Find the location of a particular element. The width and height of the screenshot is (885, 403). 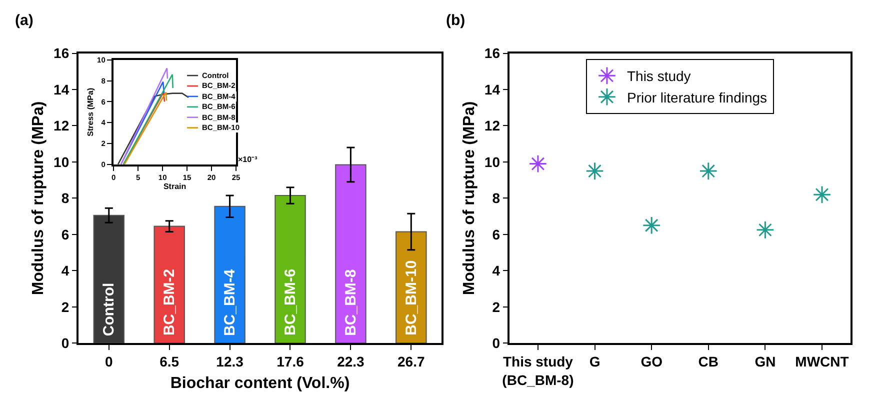

x-tick-label: MWCNT is located at coordinates (822, 362).